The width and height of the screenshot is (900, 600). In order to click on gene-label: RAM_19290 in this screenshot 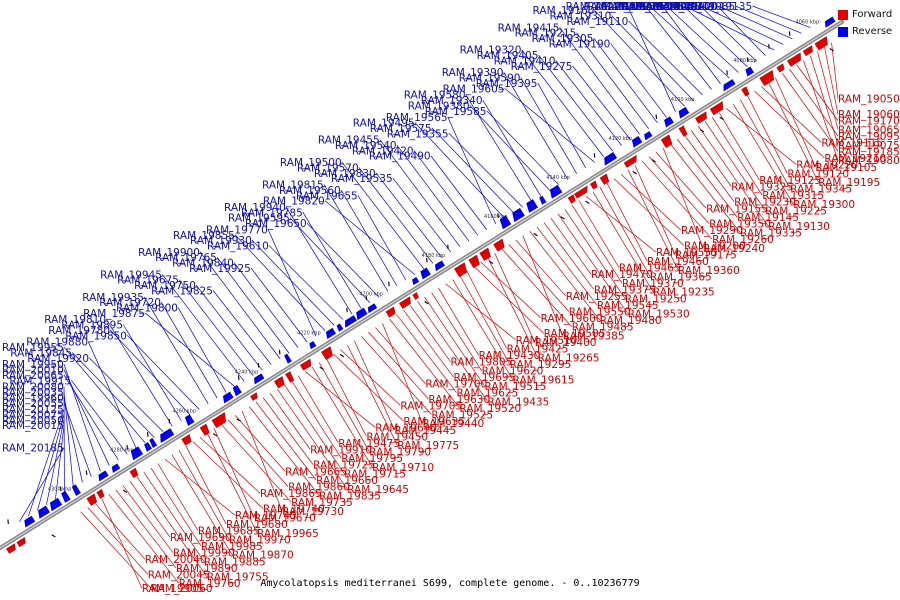, I will do `click(712, 231)`.